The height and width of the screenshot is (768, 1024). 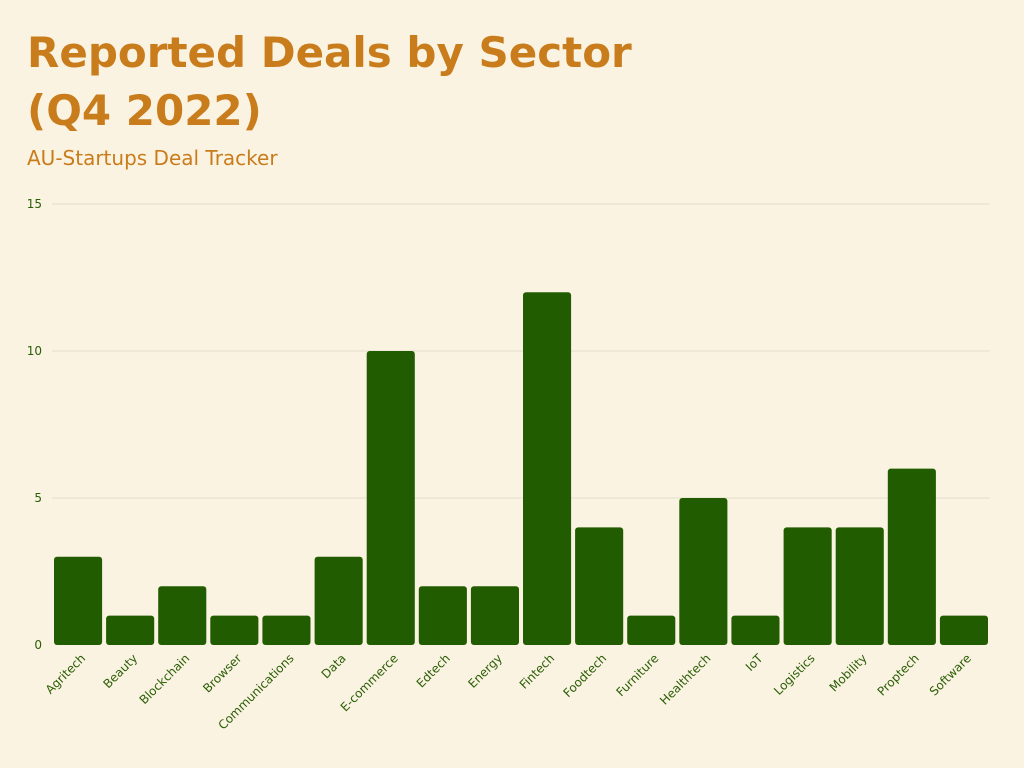 What do you see at coordinates (485, 671) in the screenshot?
I see `x-tick-label: Energy` at bounding box center [485, 671].